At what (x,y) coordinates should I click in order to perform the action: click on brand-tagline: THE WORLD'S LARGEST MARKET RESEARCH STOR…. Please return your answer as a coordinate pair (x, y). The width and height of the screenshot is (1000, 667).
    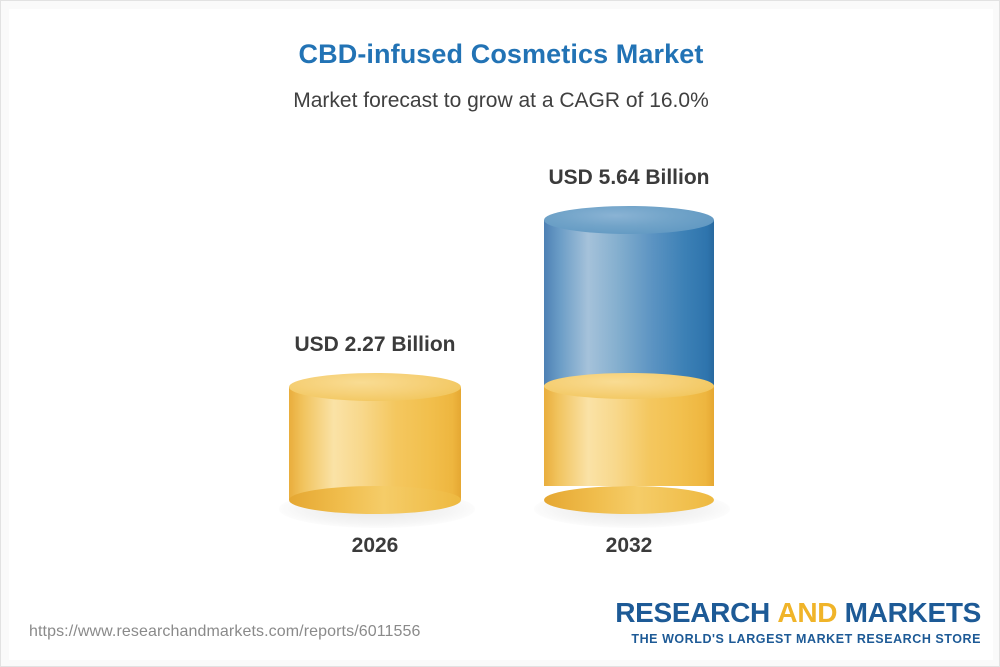
    Looking at the image, I should click on (806, 639).